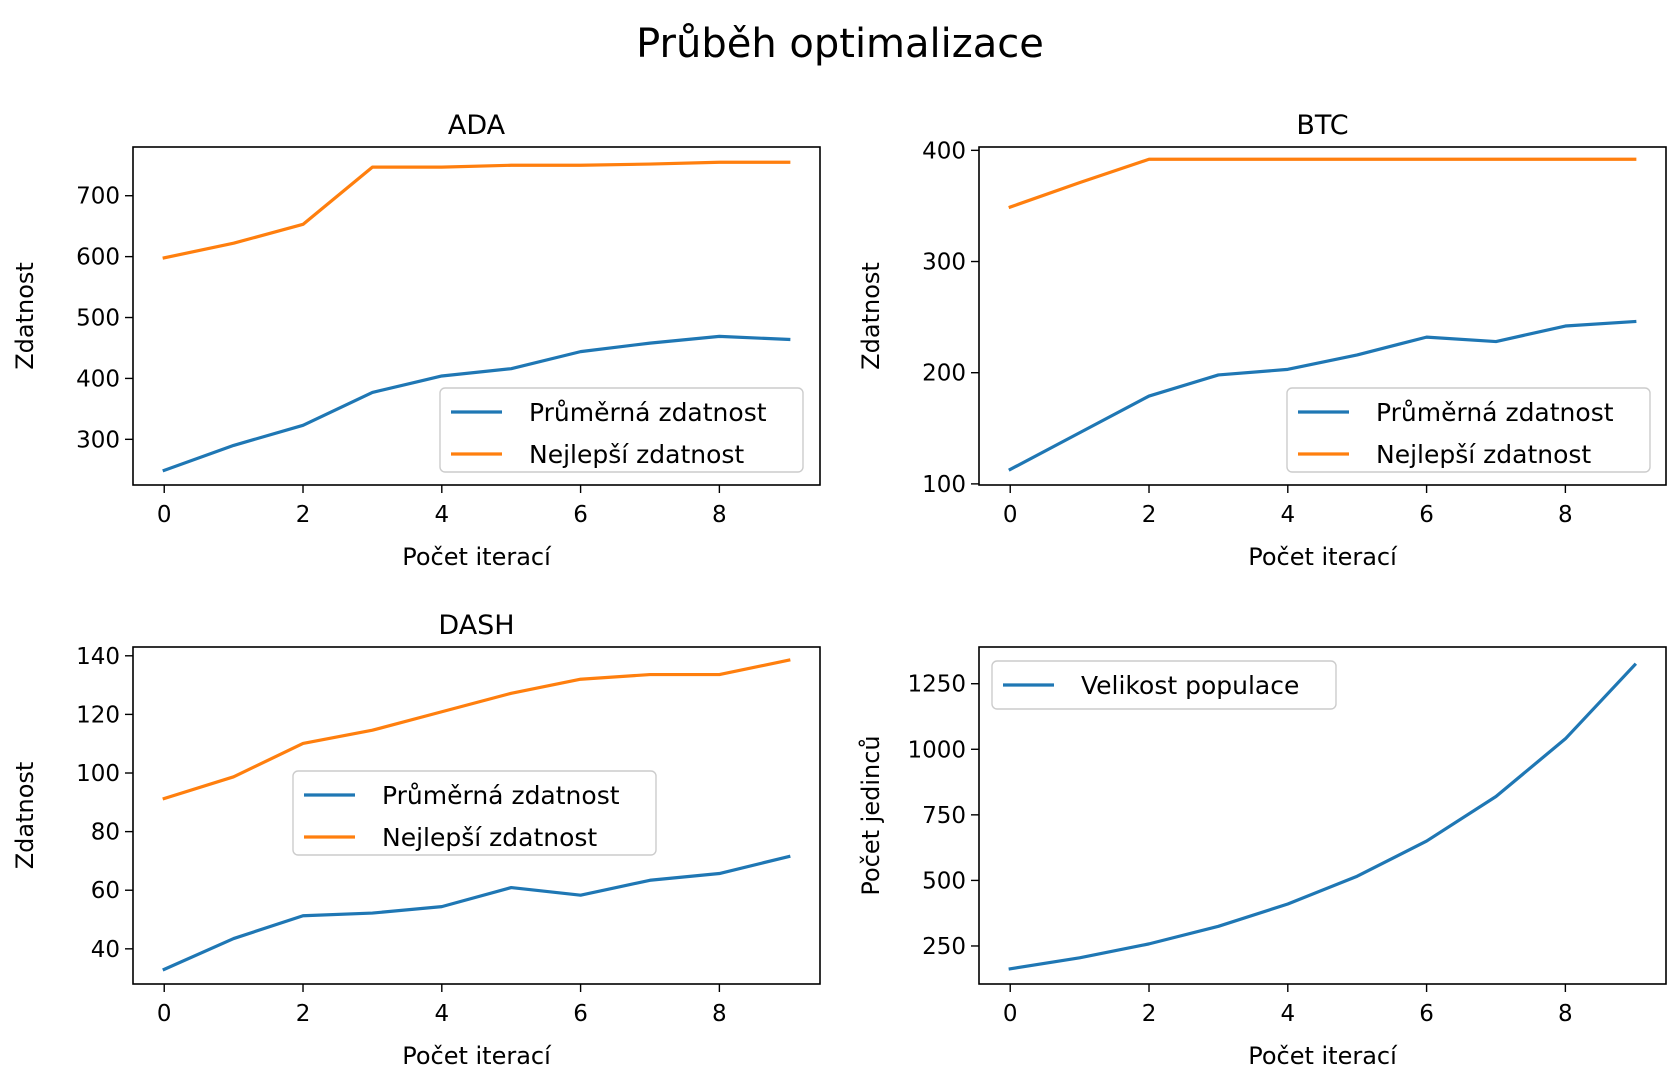  I want to click on ada-axes-frame, so click(476, 316).